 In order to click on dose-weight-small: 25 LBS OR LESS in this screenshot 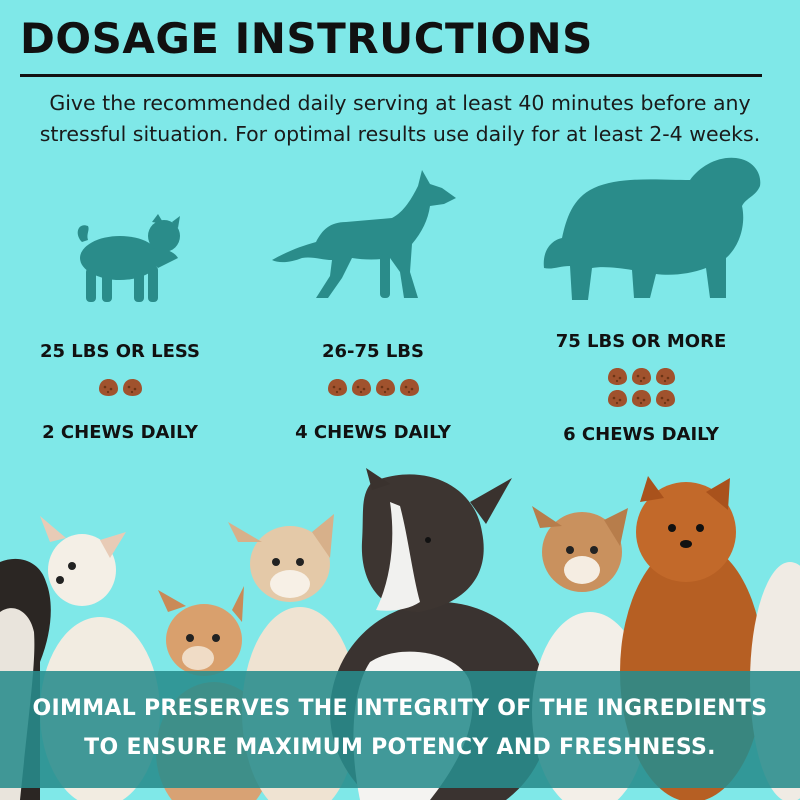, I will do `click(120, 351)`.